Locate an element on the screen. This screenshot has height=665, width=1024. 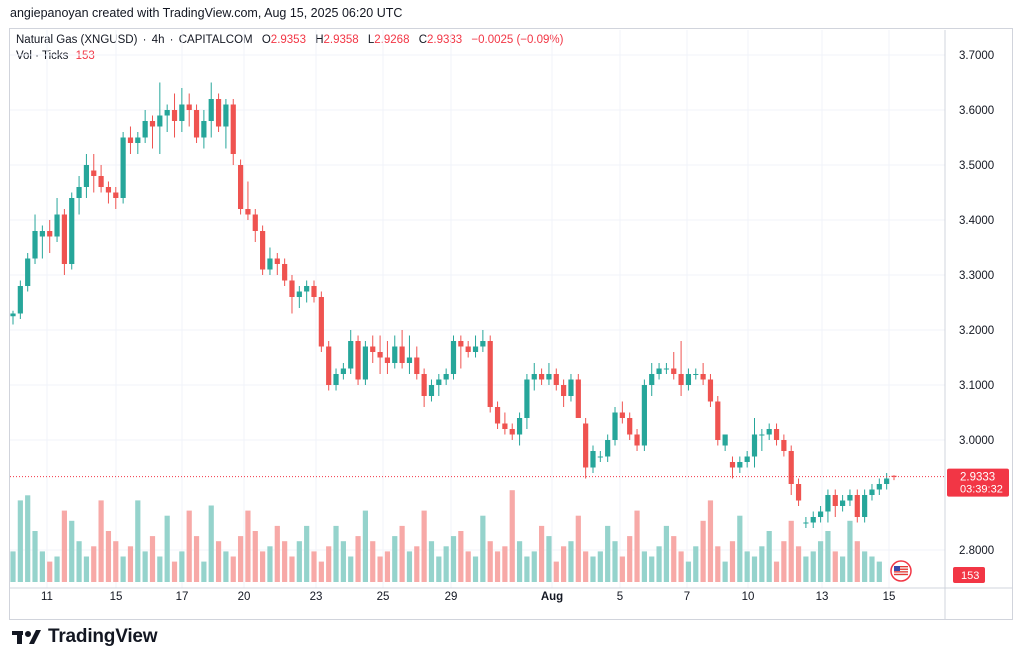
countdown-label: 03:39:32 is located at coordinates (981, 490).